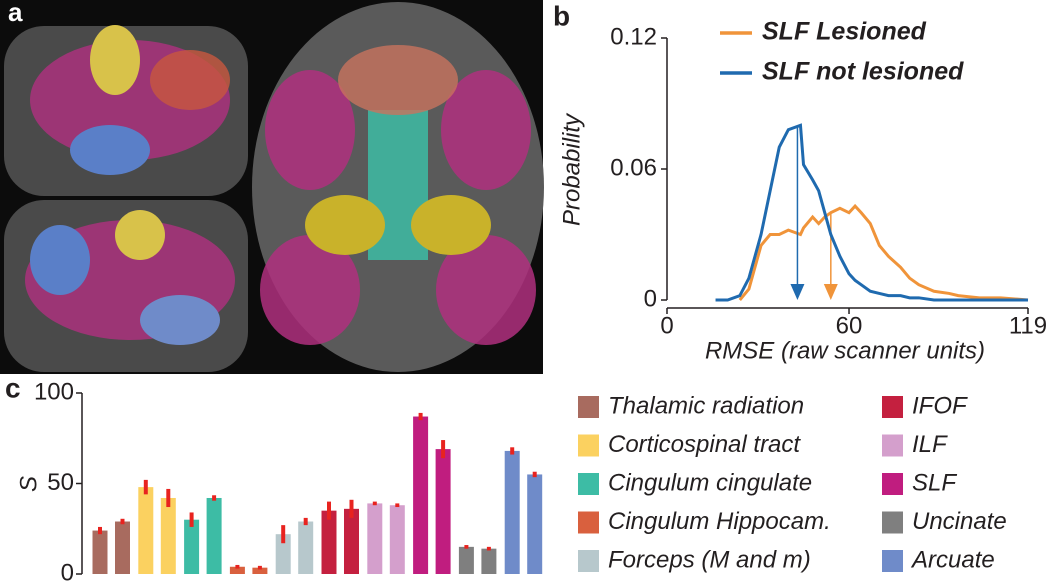  I want to click on x-axis-label: RMSE (raw scanner units), so click(845, 350).